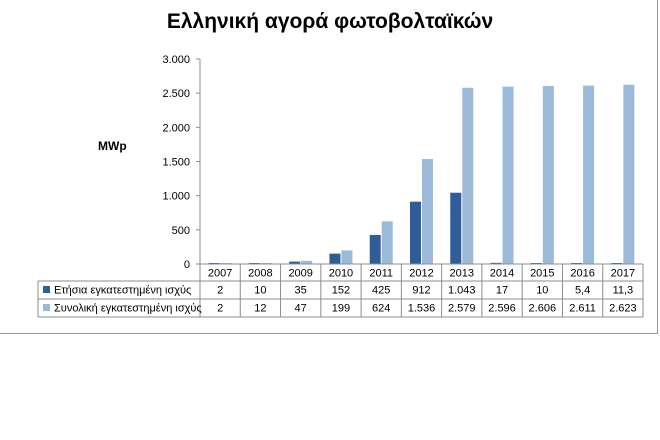  I want to click on data-label-cumulative-2016: 2.611, so click(582, 309).